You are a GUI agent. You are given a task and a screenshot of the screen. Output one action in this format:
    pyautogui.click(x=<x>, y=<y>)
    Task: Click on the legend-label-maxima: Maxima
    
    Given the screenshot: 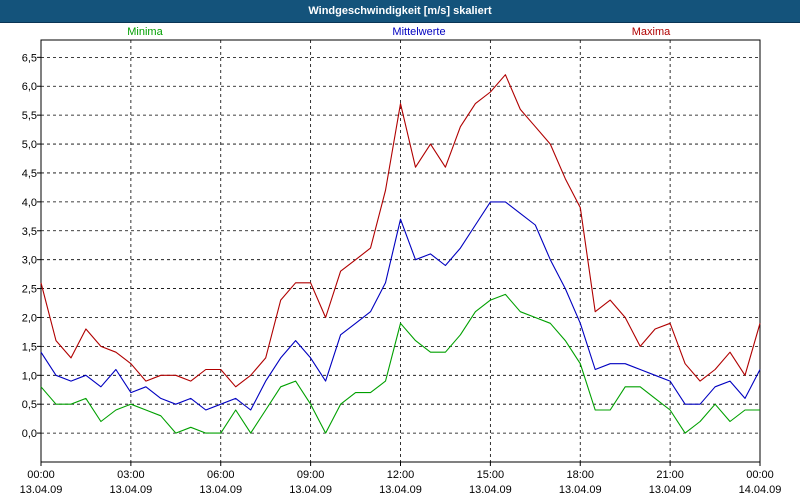 What is the action you would take?
    pyautogui.click(x=651, y=32)
    